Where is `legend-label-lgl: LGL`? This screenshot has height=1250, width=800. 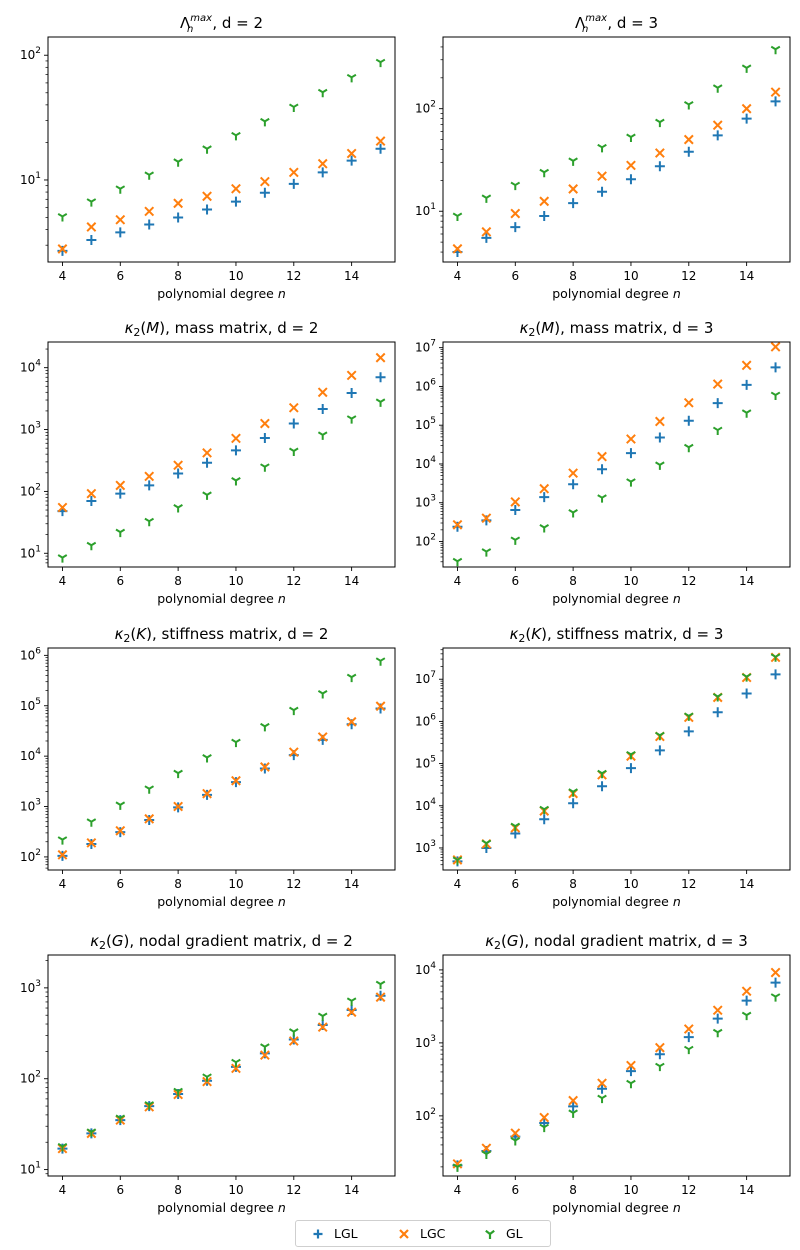
legend-label-lgl: LGL is located at coordinates (346, 1233).